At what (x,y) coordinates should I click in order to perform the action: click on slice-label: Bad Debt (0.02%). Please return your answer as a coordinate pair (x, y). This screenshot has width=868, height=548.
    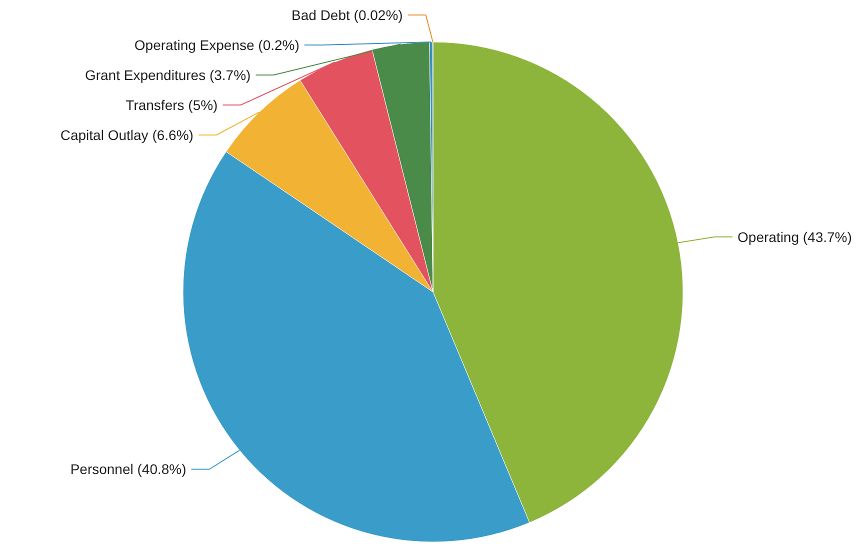
    Looking at the image, I should click on (347, 14).